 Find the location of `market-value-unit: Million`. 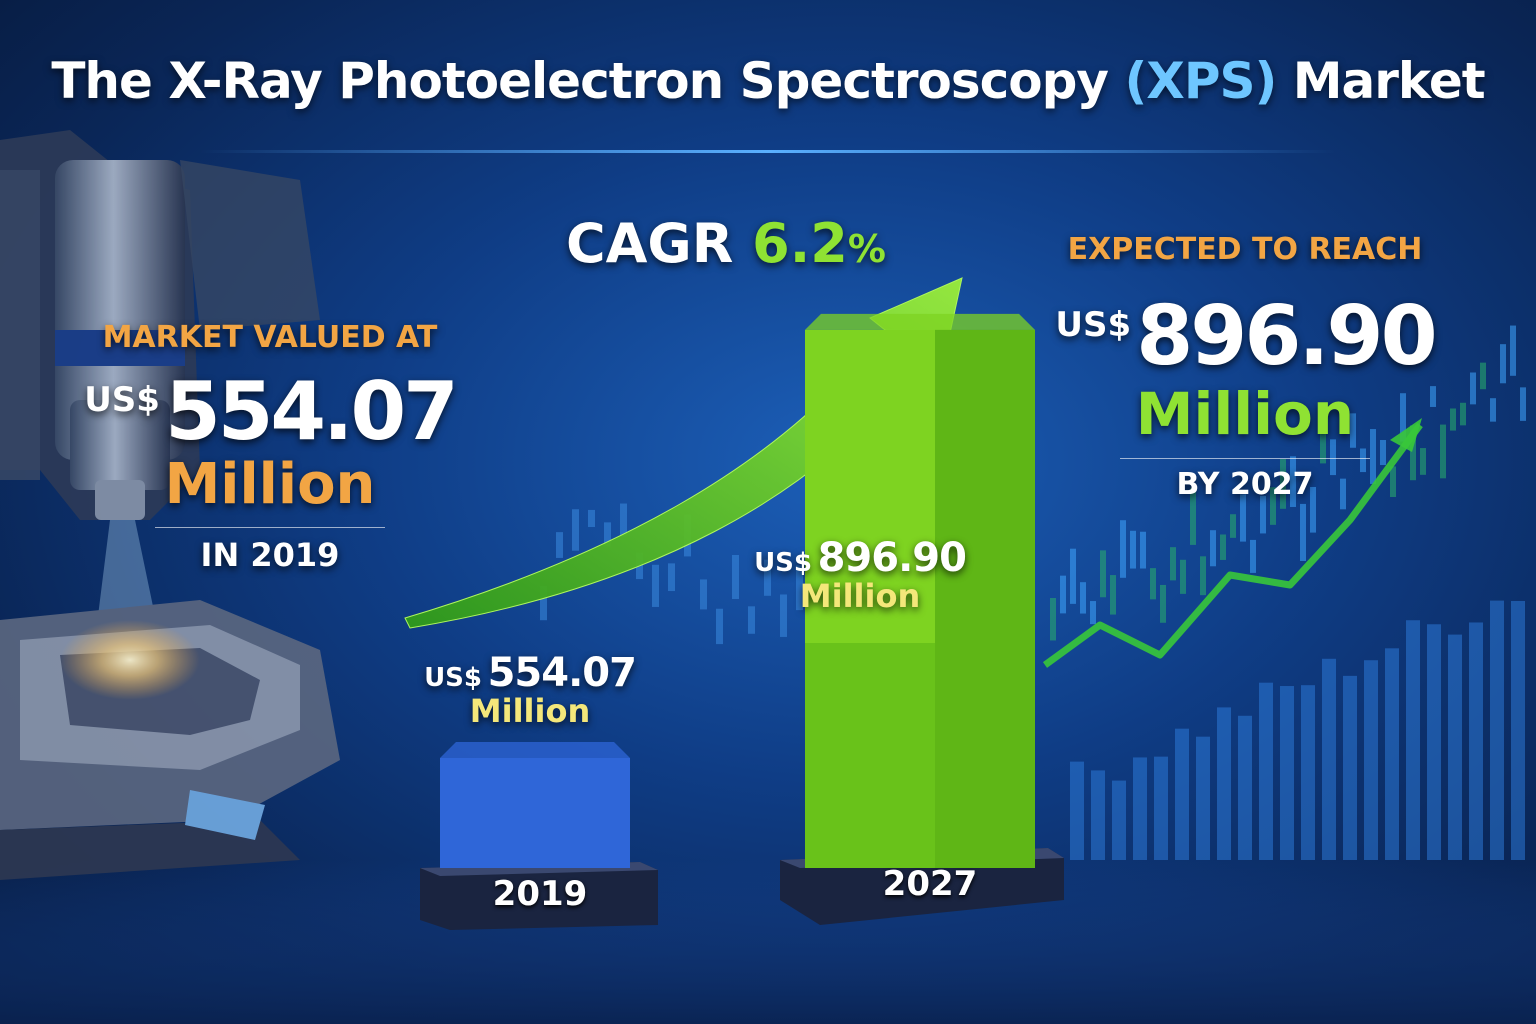

market-value-unit: Million is located at coordinates (270, 484).